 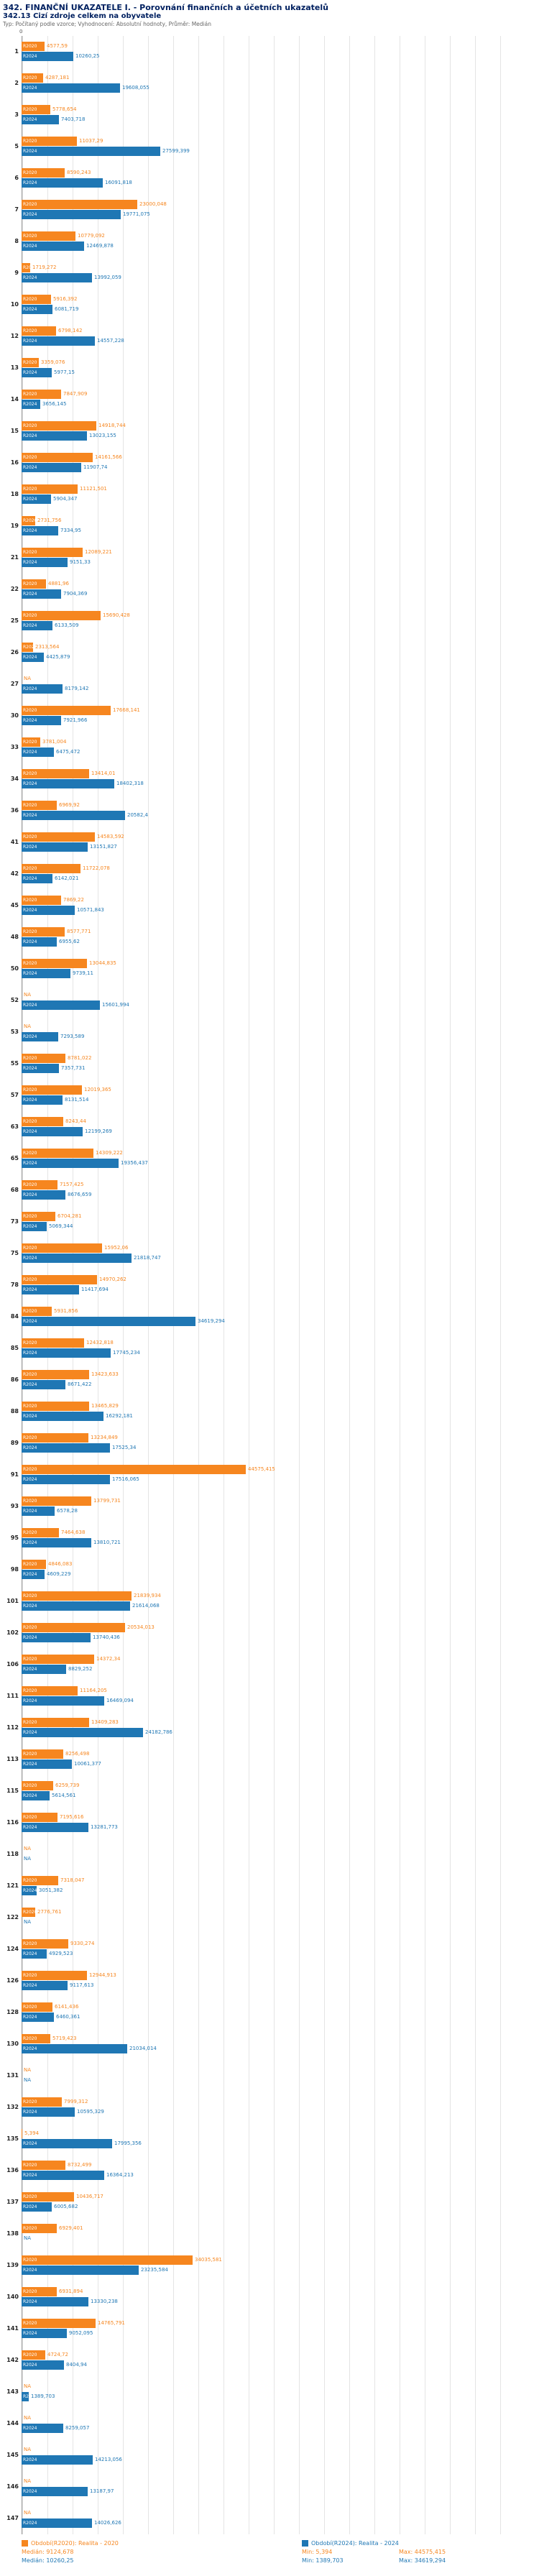 I want to click on bar-value-label: 4425,879, so click(x=58, y=657).